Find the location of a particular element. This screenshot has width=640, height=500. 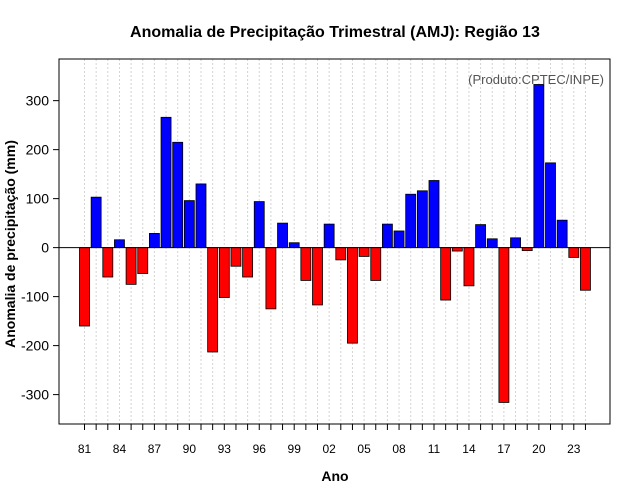

bar-1982 is located at coordinates (96, 222).